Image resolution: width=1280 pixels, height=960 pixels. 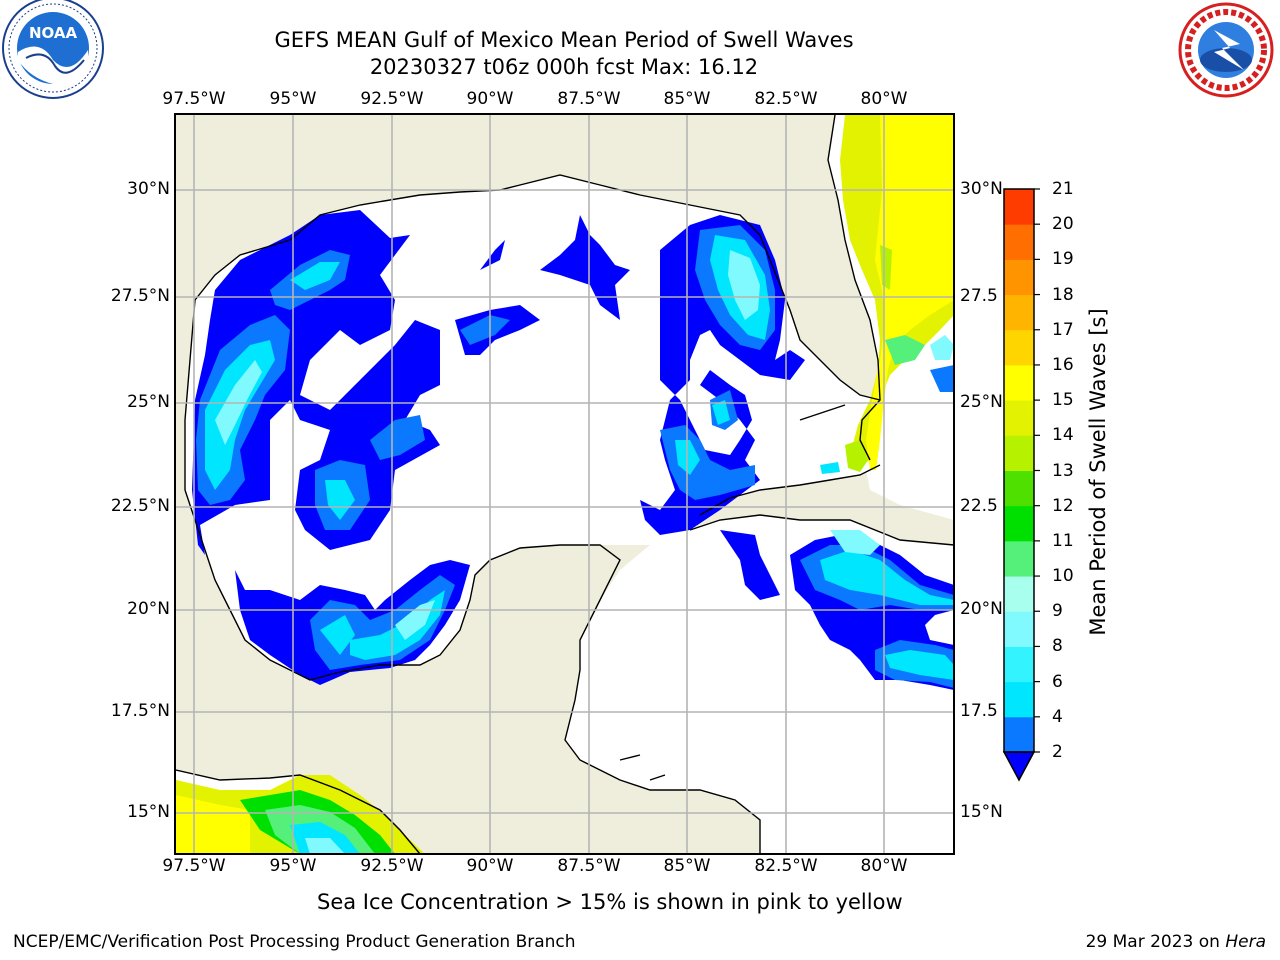 What do you see at coordinates (194, 99) in the screenshot?
I see `lon-label-top: 97.5°W` at bounding box center [194, 99].